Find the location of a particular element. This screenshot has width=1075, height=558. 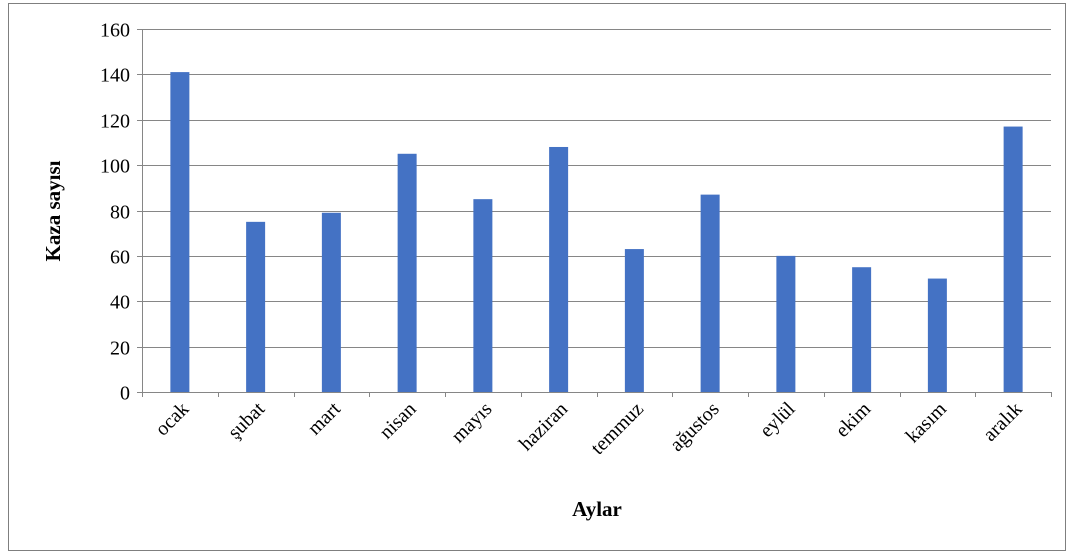

x-tick-label: kasım is located at coordinates (927, 423).